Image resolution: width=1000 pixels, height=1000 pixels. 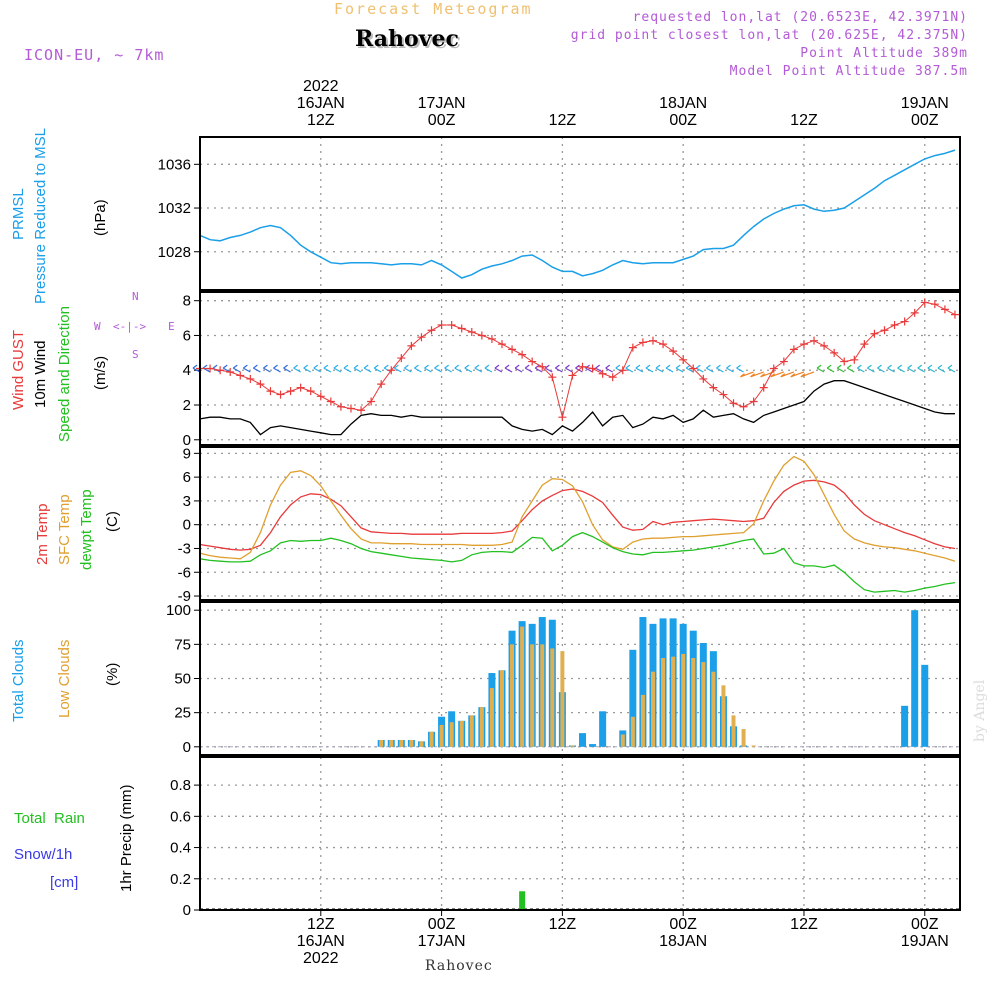 I want to click on wind-ytick-label: 0, so click(x=187, y=440).